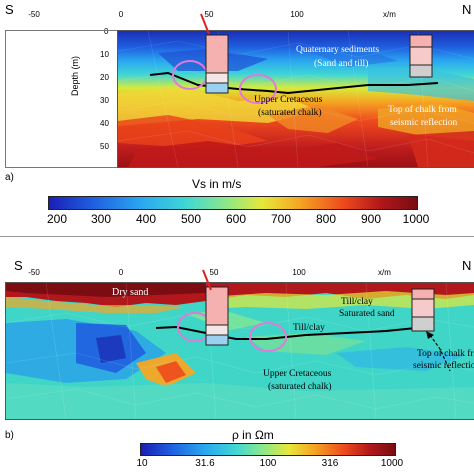 This screenshot has width=474, height=474. I want to click on panel-separator, so click(237, 236).